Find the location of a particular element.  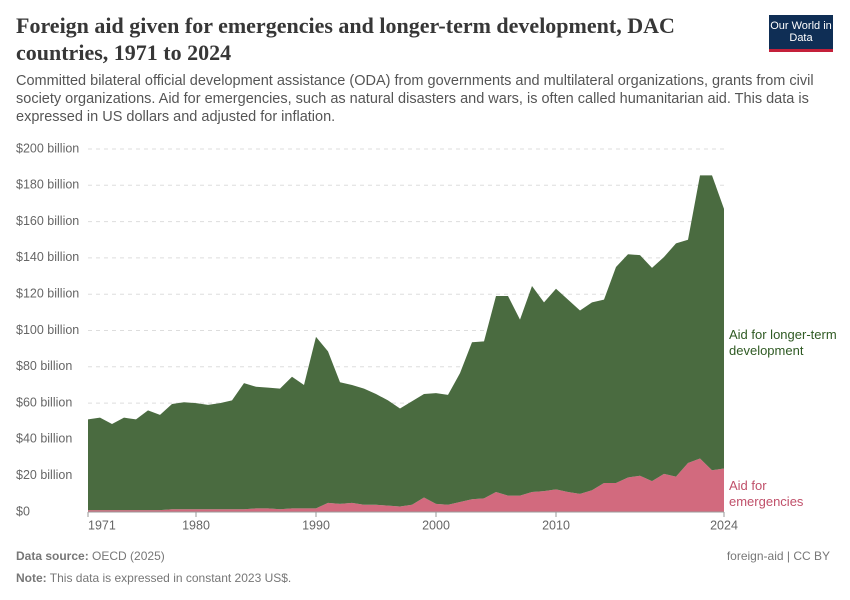

y-tick-label: $40 billion is located at coordinates (44, 439).